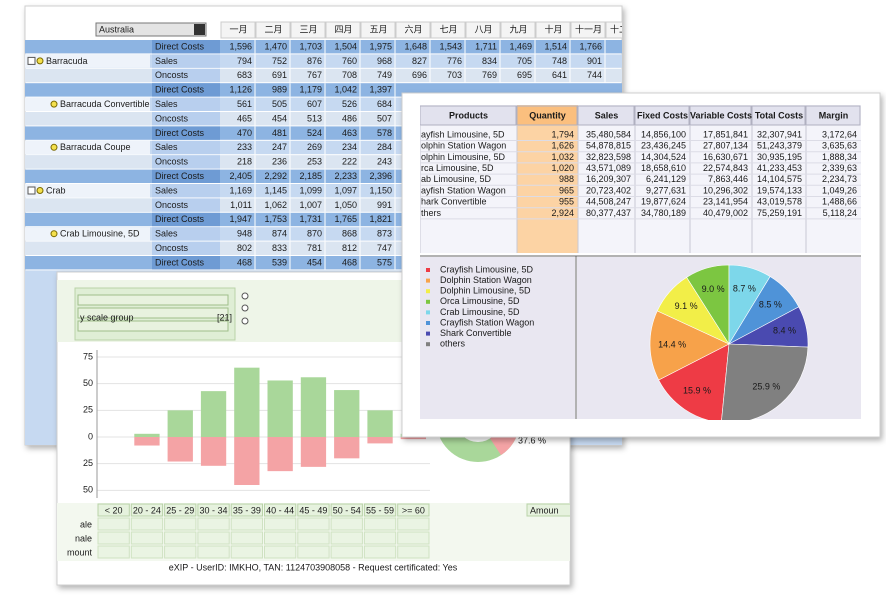 This screenshot has height=595, width=886. I want to click on product-cell: 14,304,524, so click(663, 157).